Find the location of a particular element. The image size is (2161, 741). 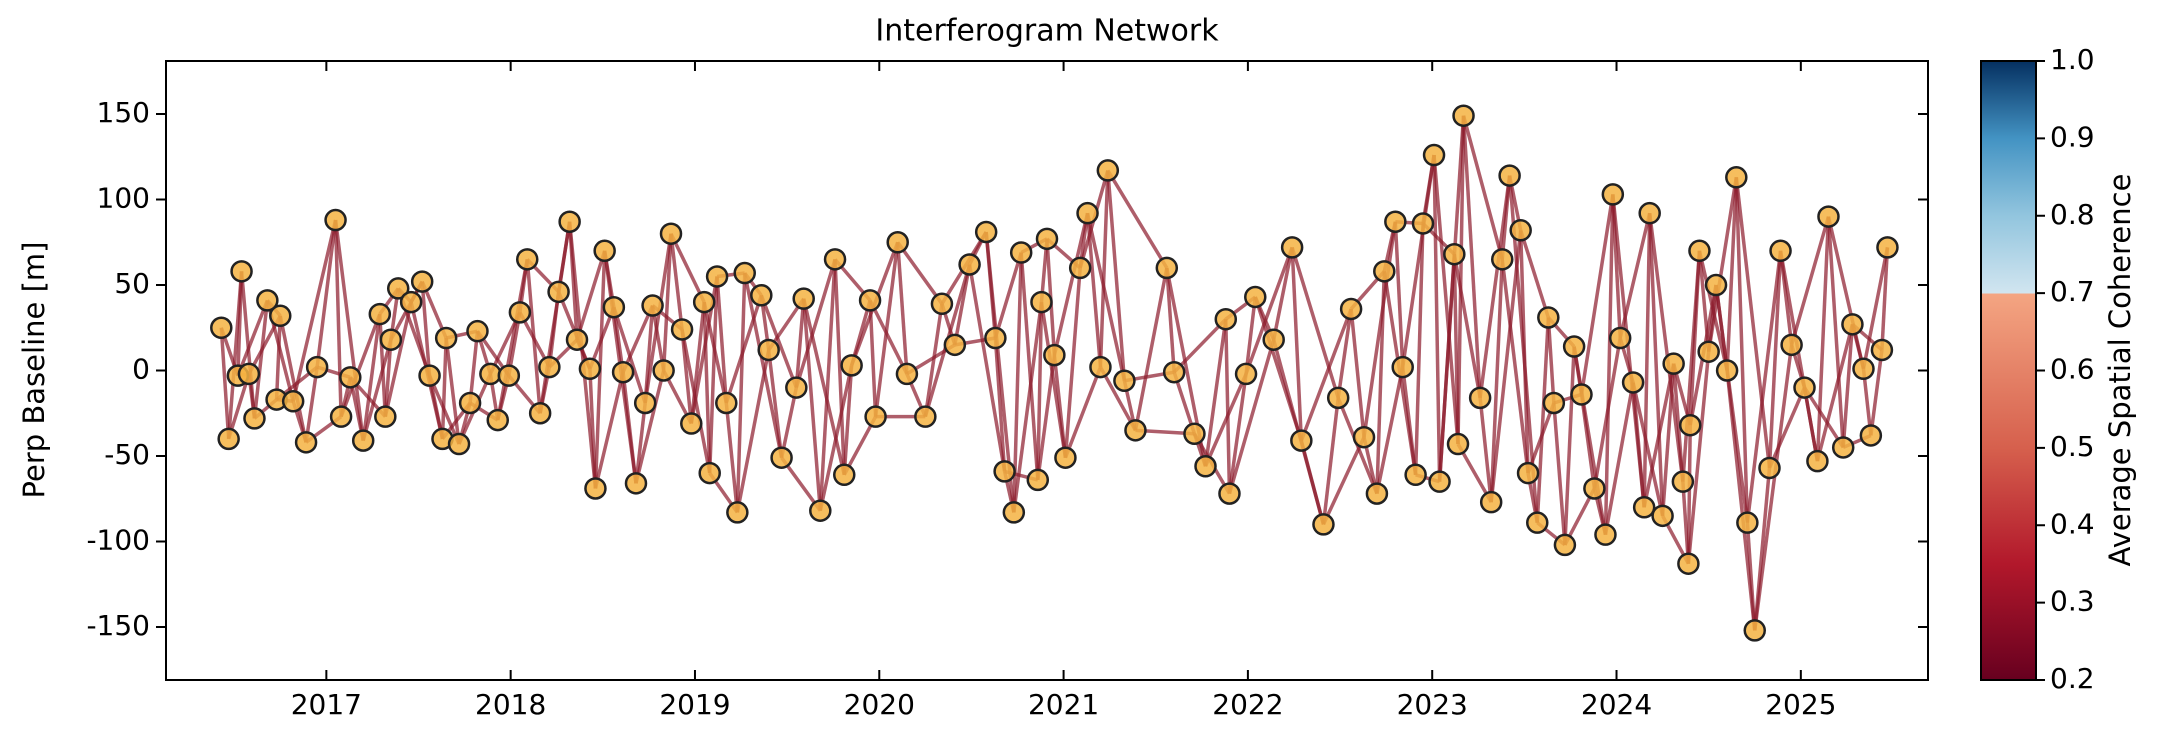

y-tick-label: -50 is located at coordinates (127, 454).